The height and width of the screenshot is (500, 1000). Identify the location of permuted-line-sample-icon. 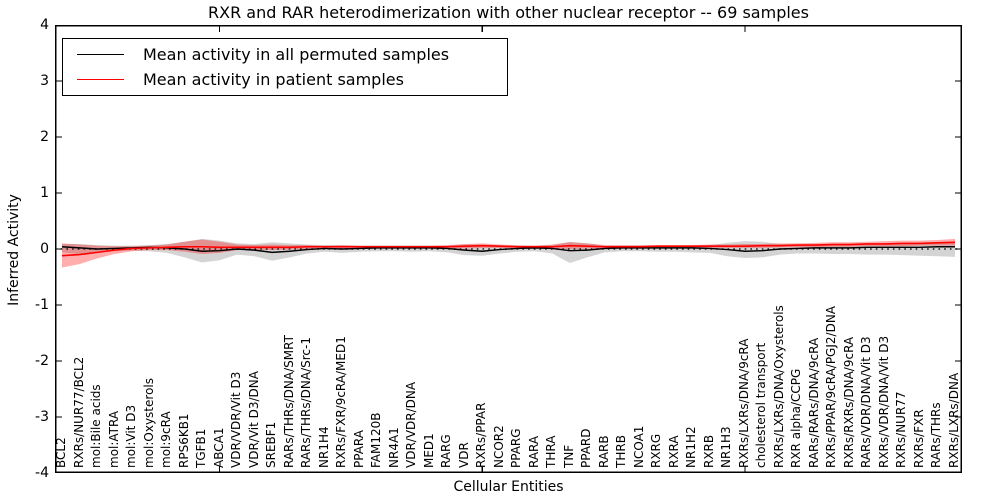
(100, 54).